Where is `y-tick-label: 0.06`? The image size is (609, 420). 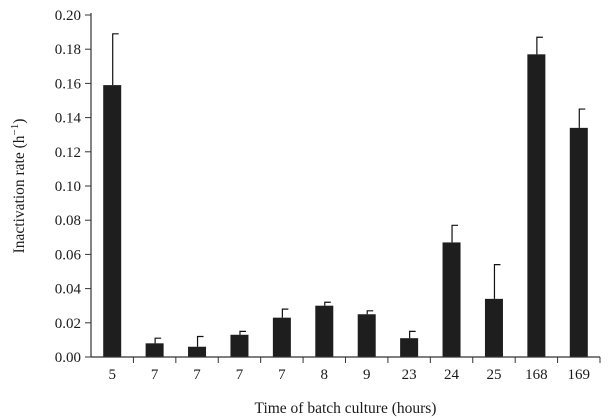
y-tick-label: 0.06 is located at coordinates (68, 255).